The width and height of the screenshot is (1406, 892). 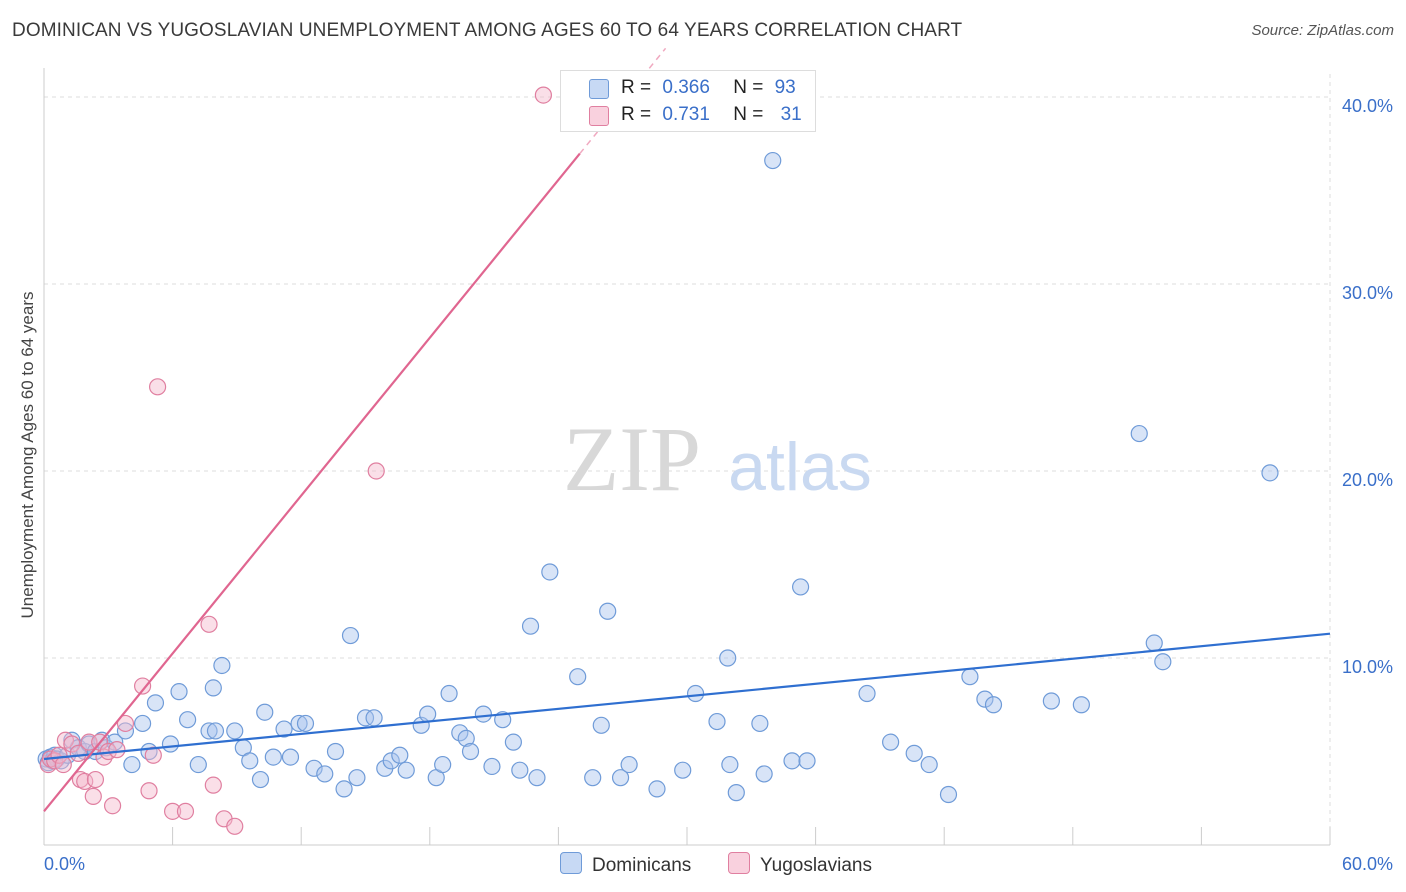 What do you see at coordinates (1367, 667) in the screenshot?
I see `y-tick-label: 10.0%` at bounding box center [1367, 667].